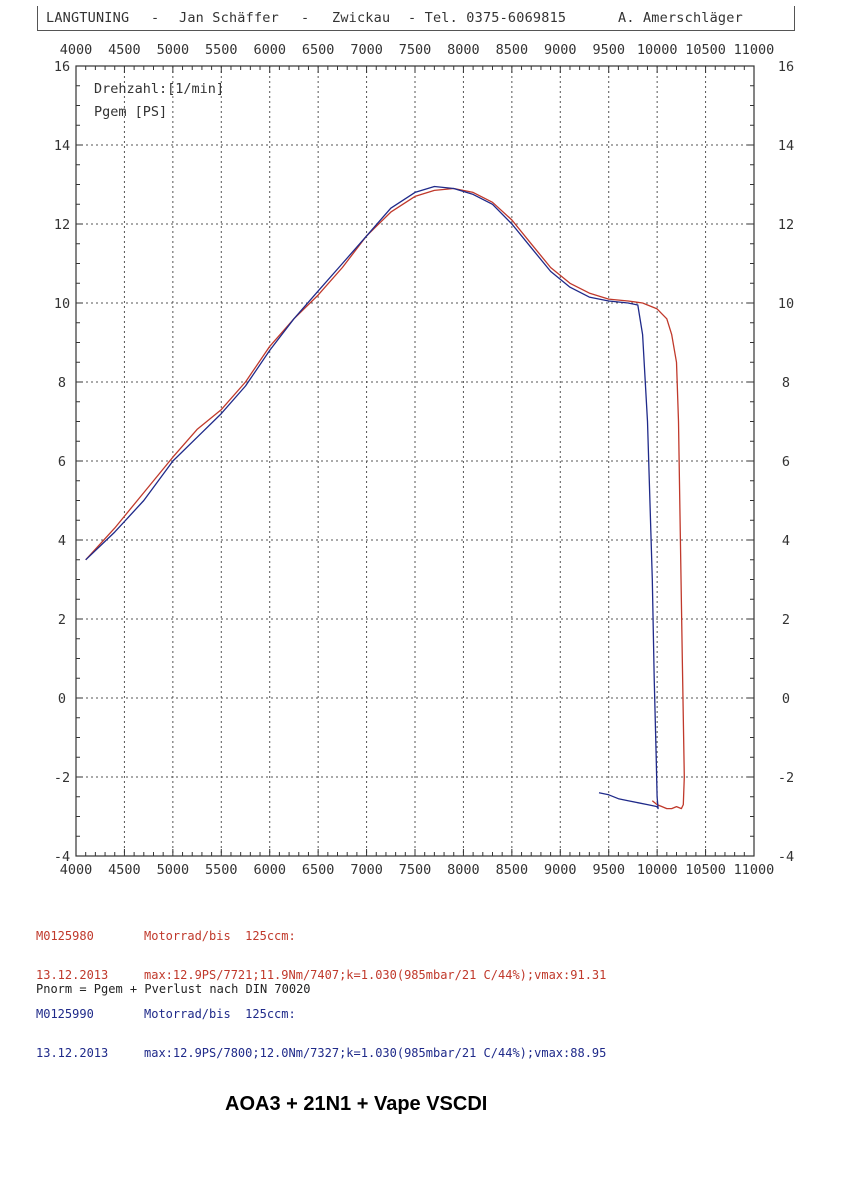 The height and width of the screenshot is (1200, 848). What do you see at coordinates (173, 50) in the screenshot?
I see `x-tick-label-top: 5000` at bounding box center [173, 50].